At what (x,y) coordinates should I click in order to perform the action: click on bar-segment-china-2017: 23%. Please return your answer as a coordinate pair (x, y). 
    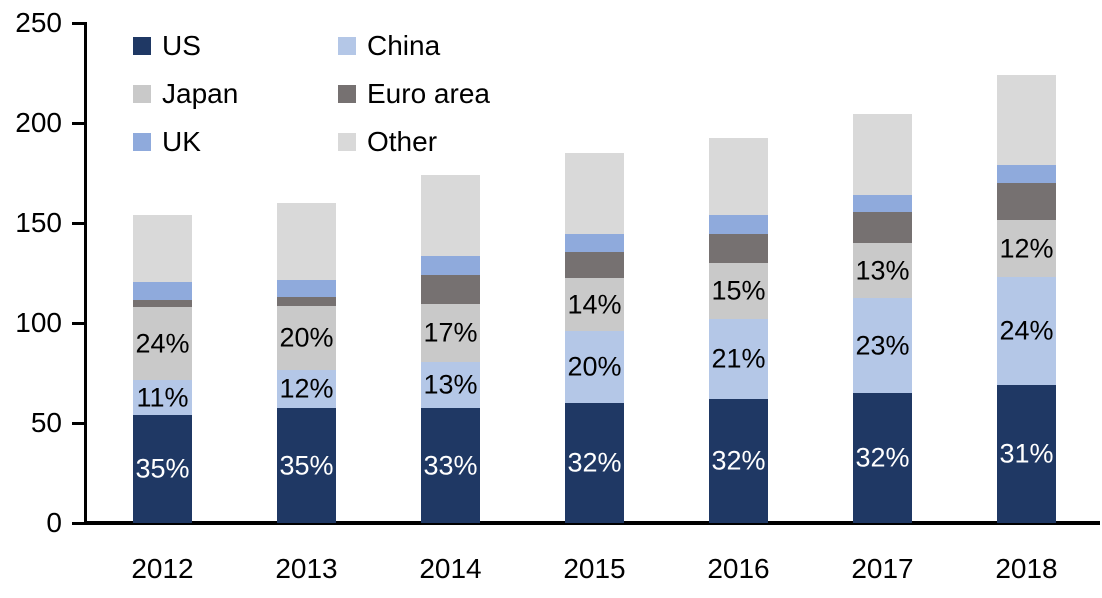
    Looking at the image, I should click on (882, 345).